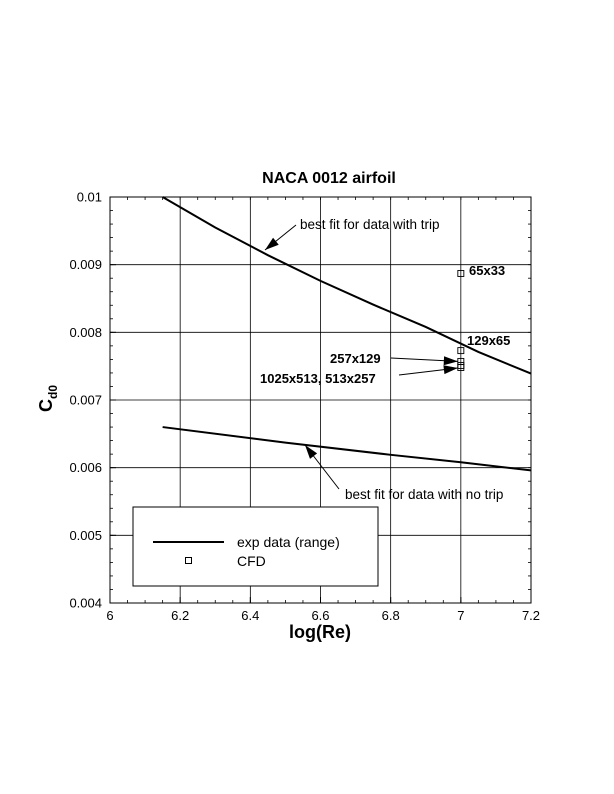 The height and width of the screenshot is (794, 614). What do you see at coordinates (188, 560) in the screenshot?
I see `legend-square-symbol` at bounding box center [188, 560].